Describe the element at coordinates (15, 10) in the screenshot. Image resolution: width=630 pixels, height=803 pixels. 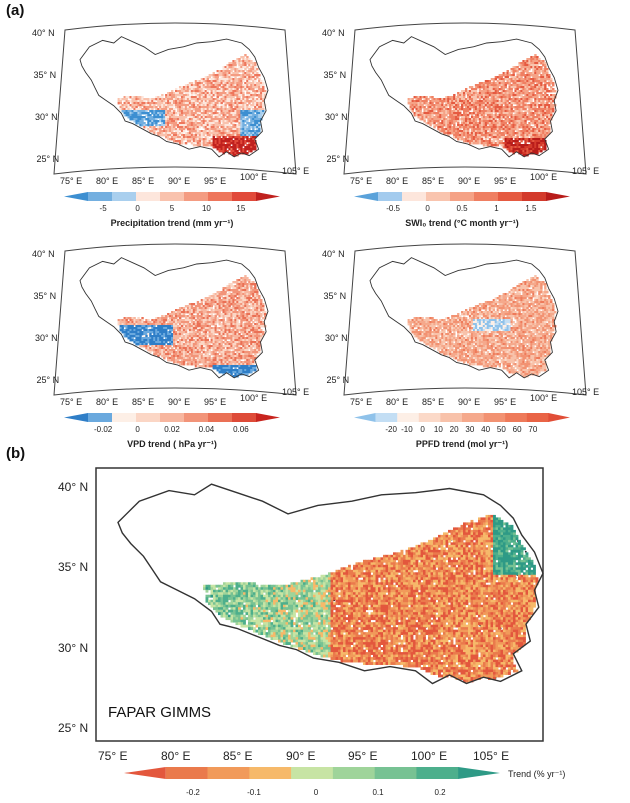
I see `panel-a-label: (a)` at that location.